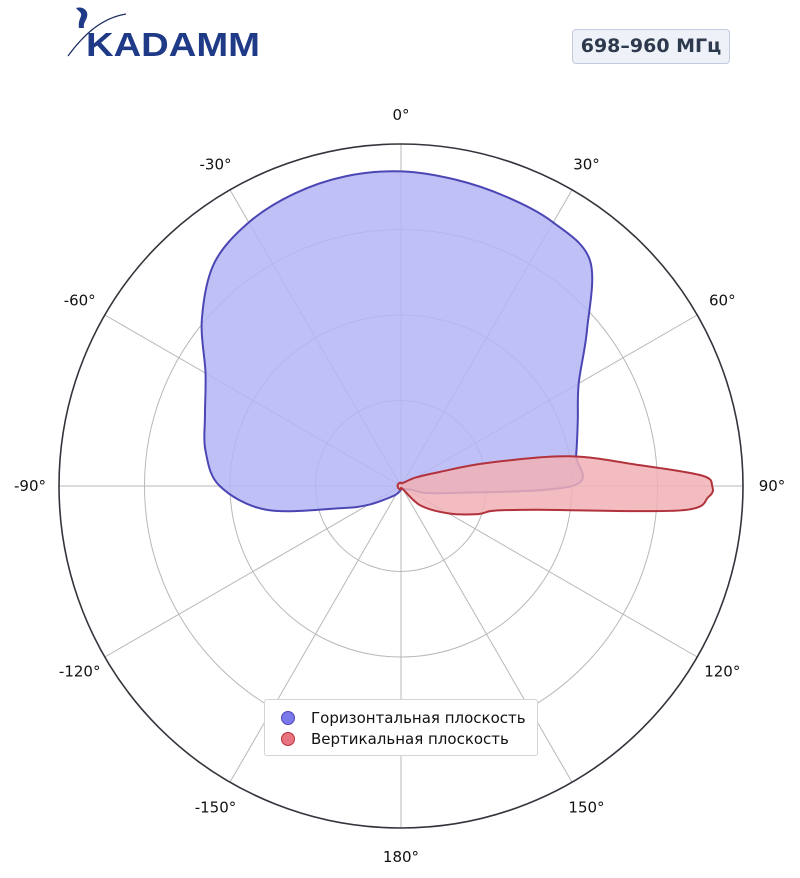  What do you see at coordinates (173, 44) in the screenshot?
I see `logo-wordmark: KADAMM` at bounding box center [173, 44].